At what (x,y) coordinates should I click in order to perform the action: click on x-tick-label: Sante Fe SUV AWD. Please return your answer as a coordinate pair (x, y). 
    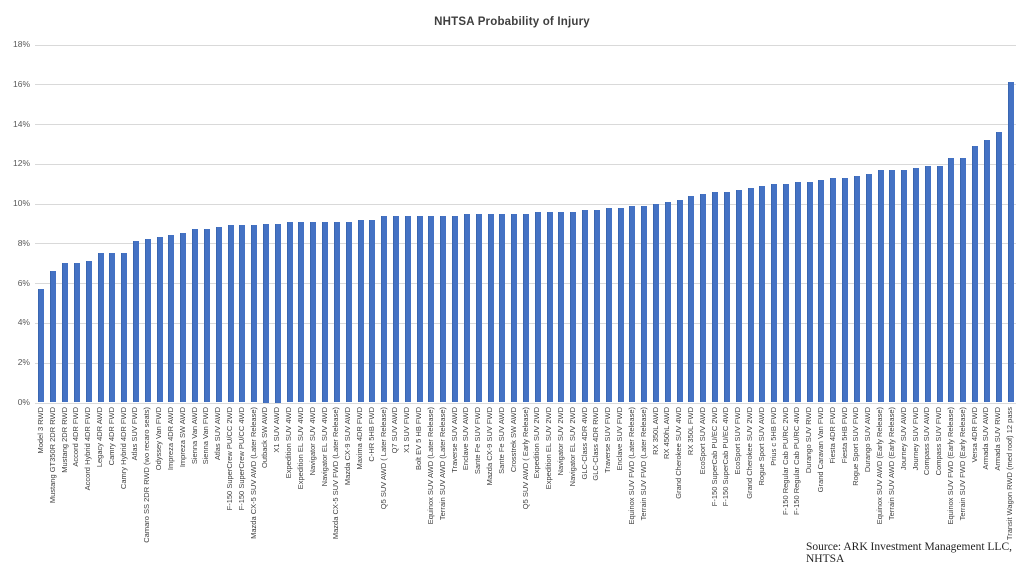
    Looking at the image, I should click on (501, 440).